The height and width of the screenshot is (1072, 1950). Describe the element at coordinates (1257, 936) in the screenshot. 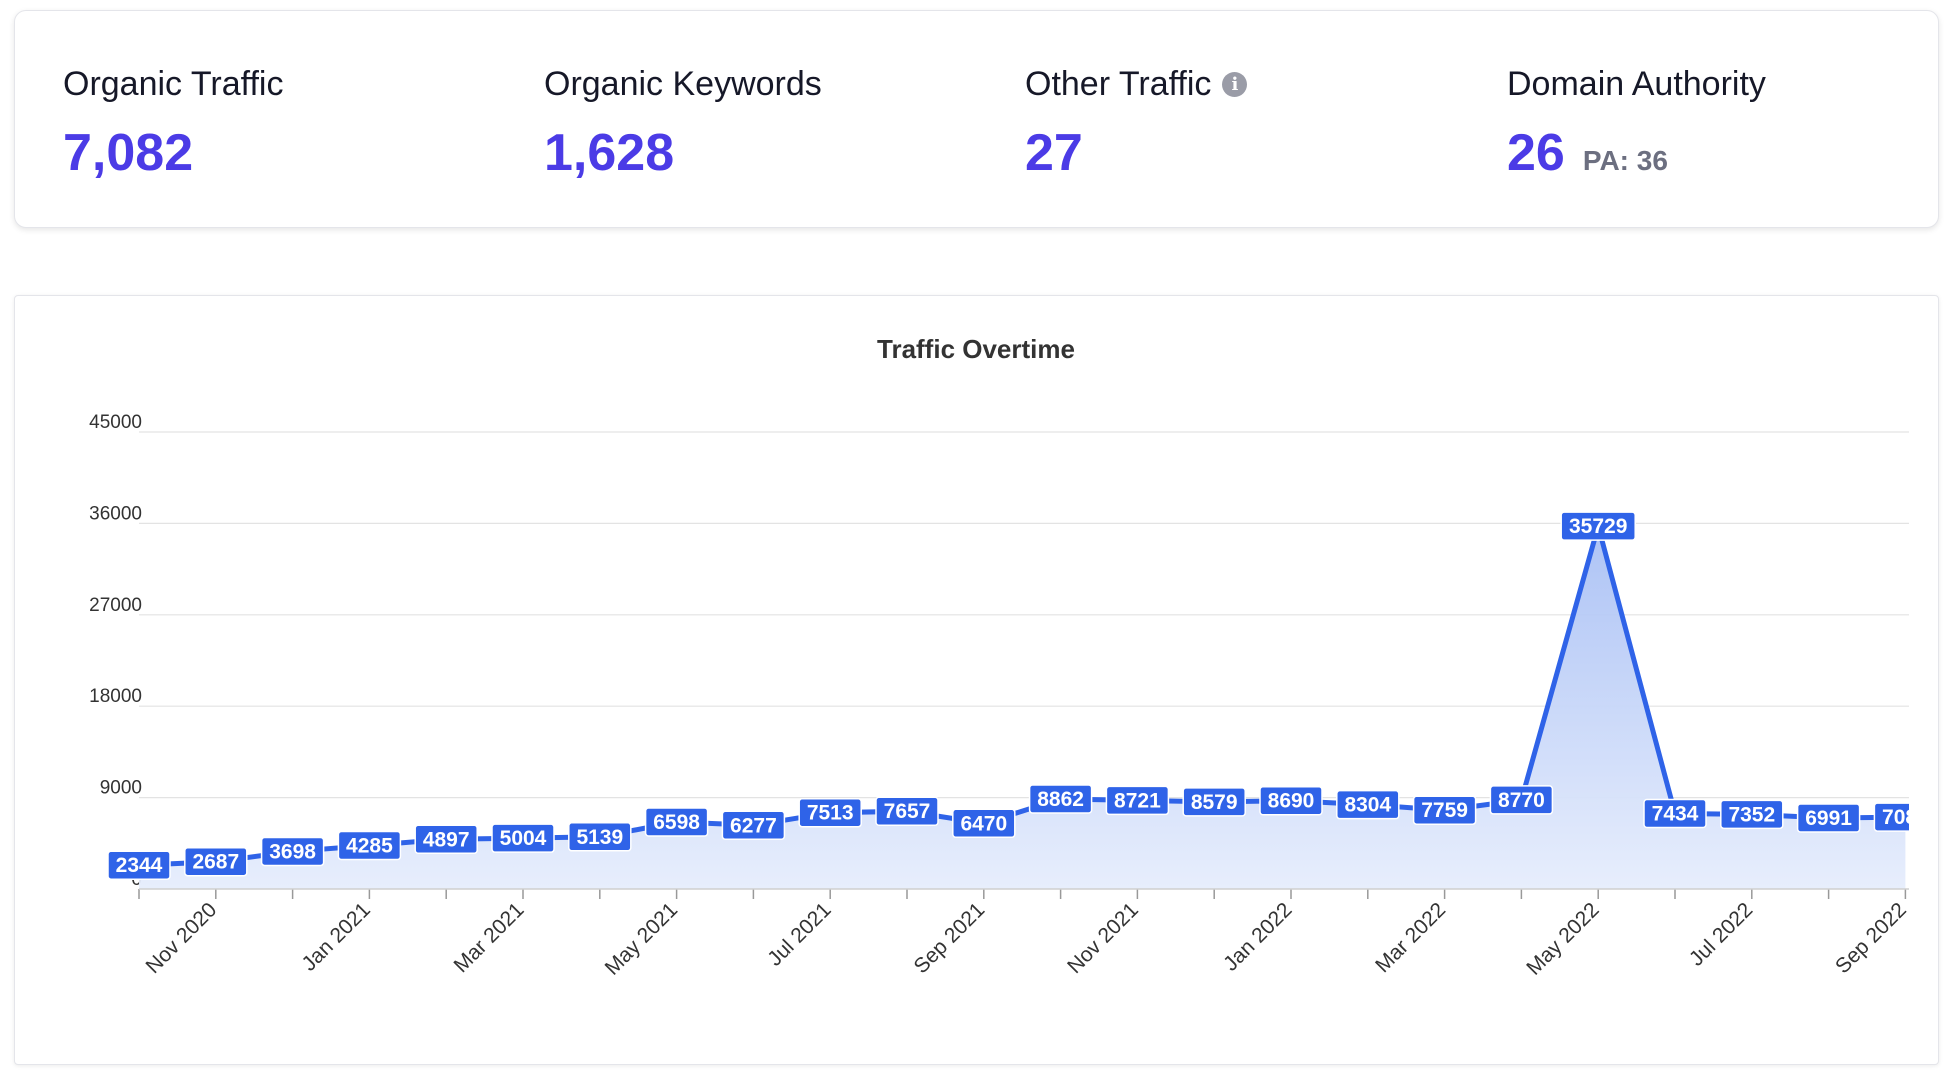

I see `x-tick-label: Jan 2022` at that location.